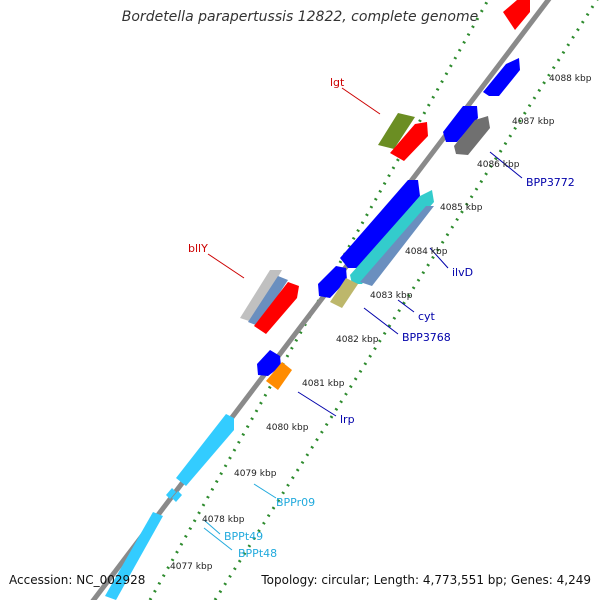 The height and width of the screenshot is (600, 600). I want to click on gene-cyan-ilvD, so click(392, 237).